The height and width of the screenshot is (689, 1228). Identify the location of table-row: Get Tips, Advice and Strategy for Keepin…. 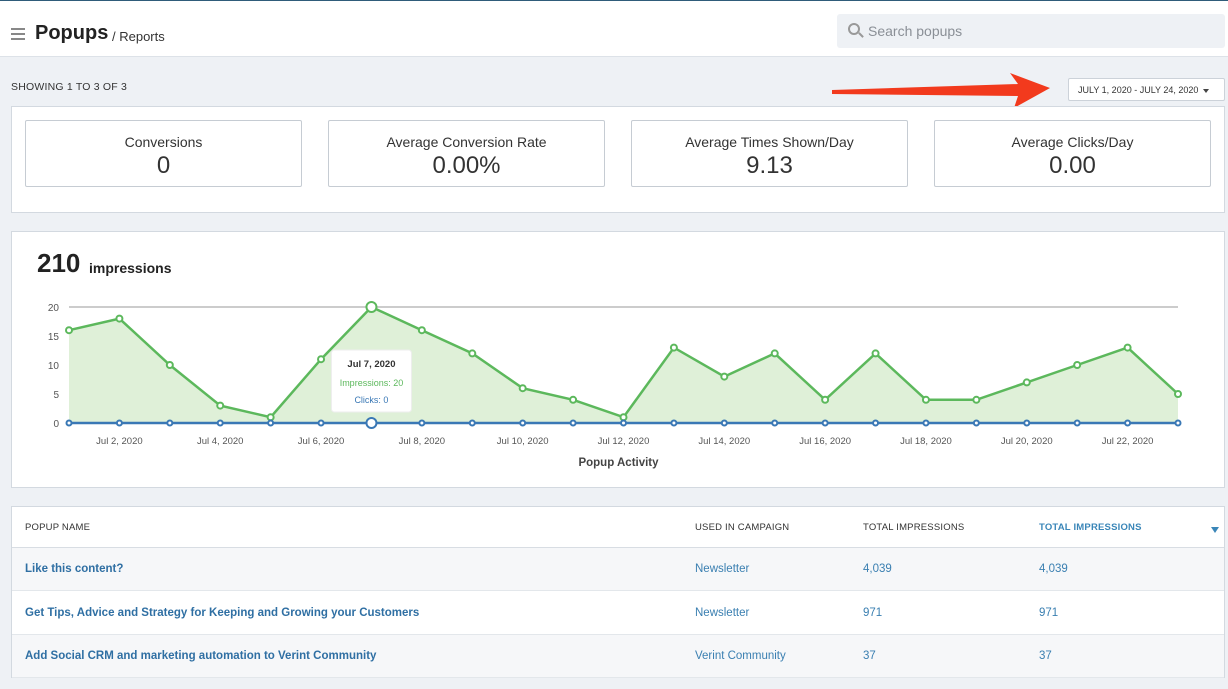
(618, 613).